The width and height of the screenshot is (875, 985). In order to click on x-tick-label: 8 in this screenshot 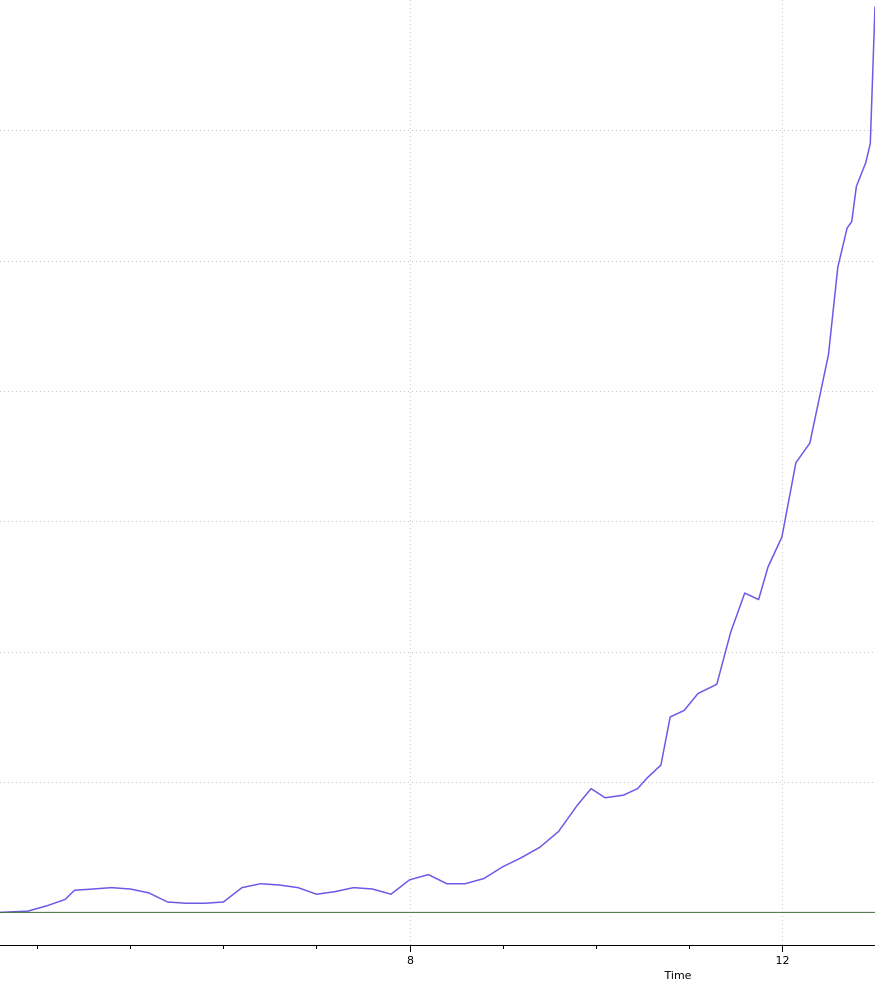, I will do `click(410, 960)`.